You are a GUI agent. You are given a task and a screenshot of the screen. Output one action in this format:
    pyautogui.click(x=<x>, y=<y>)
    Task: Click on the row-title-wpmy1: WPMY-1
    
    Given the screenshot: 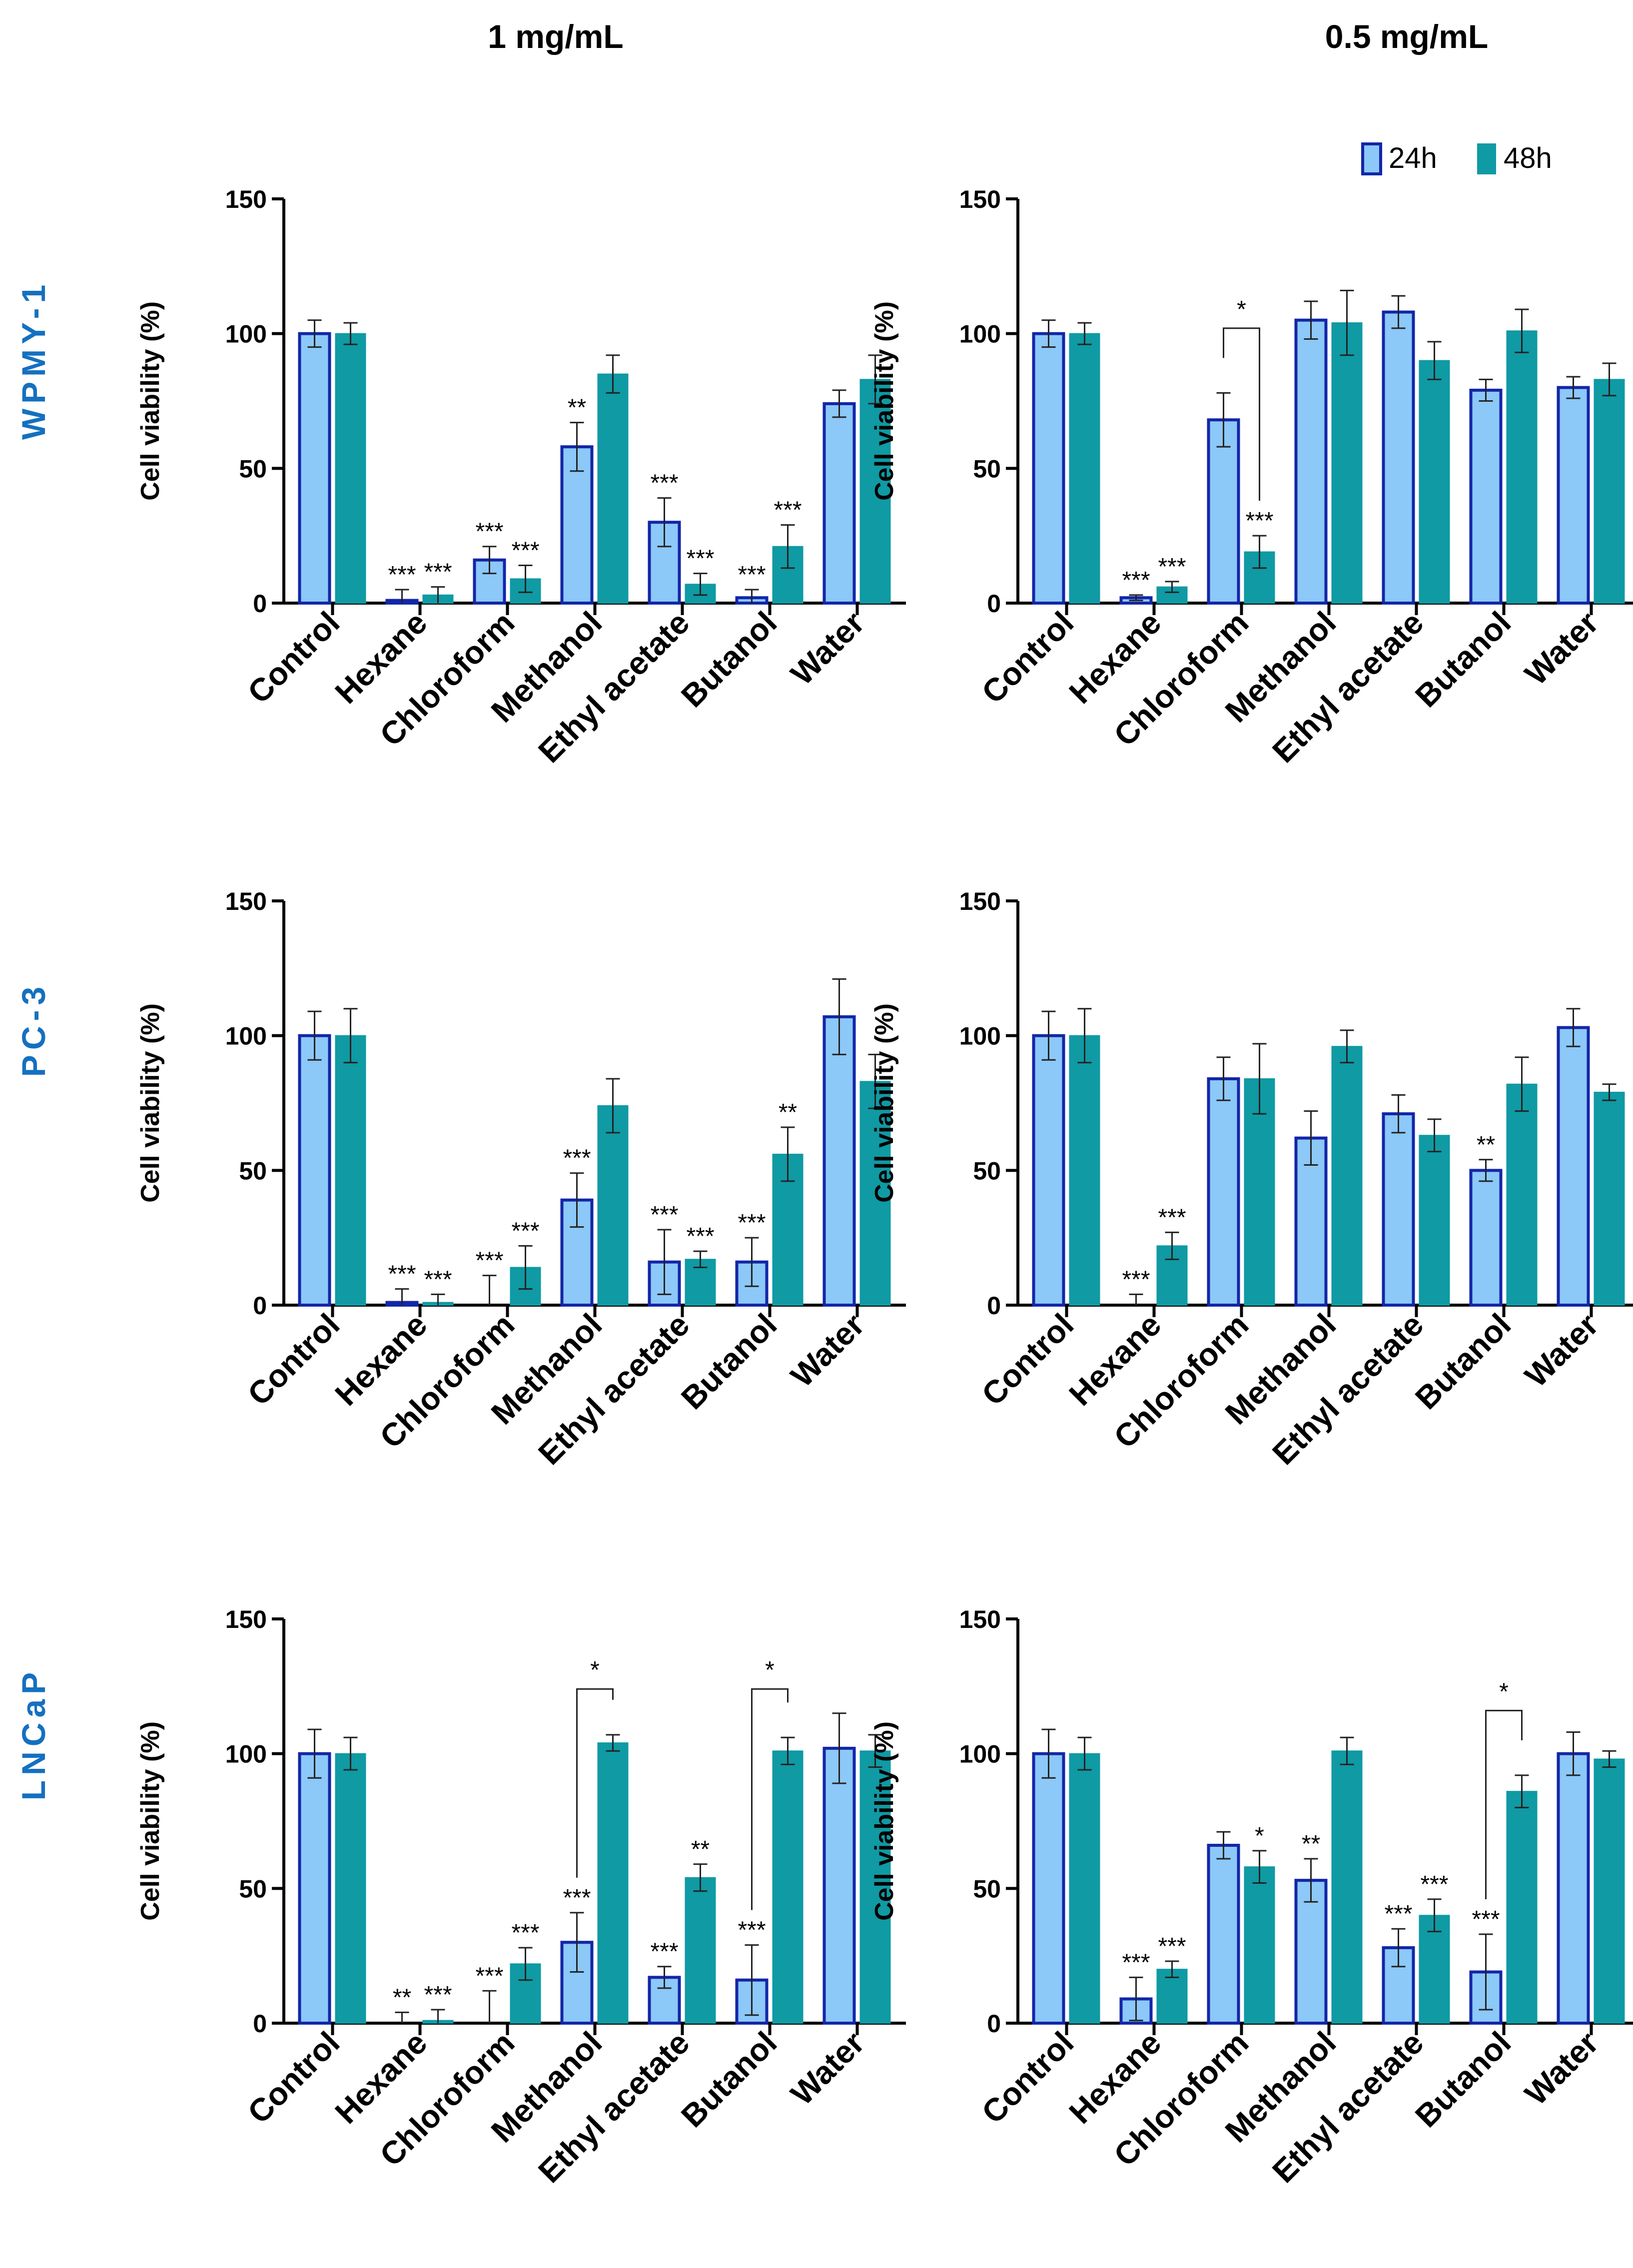 What is the action you would take?
    pyautogui.click(x=33, y=360)
    